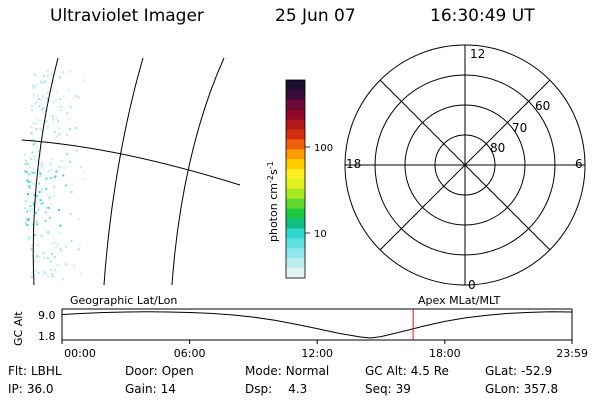  Describe the element at coordinates (127, 16) in the screenshot. I see `instrument-title: Ultraviolet Imager` at that location.